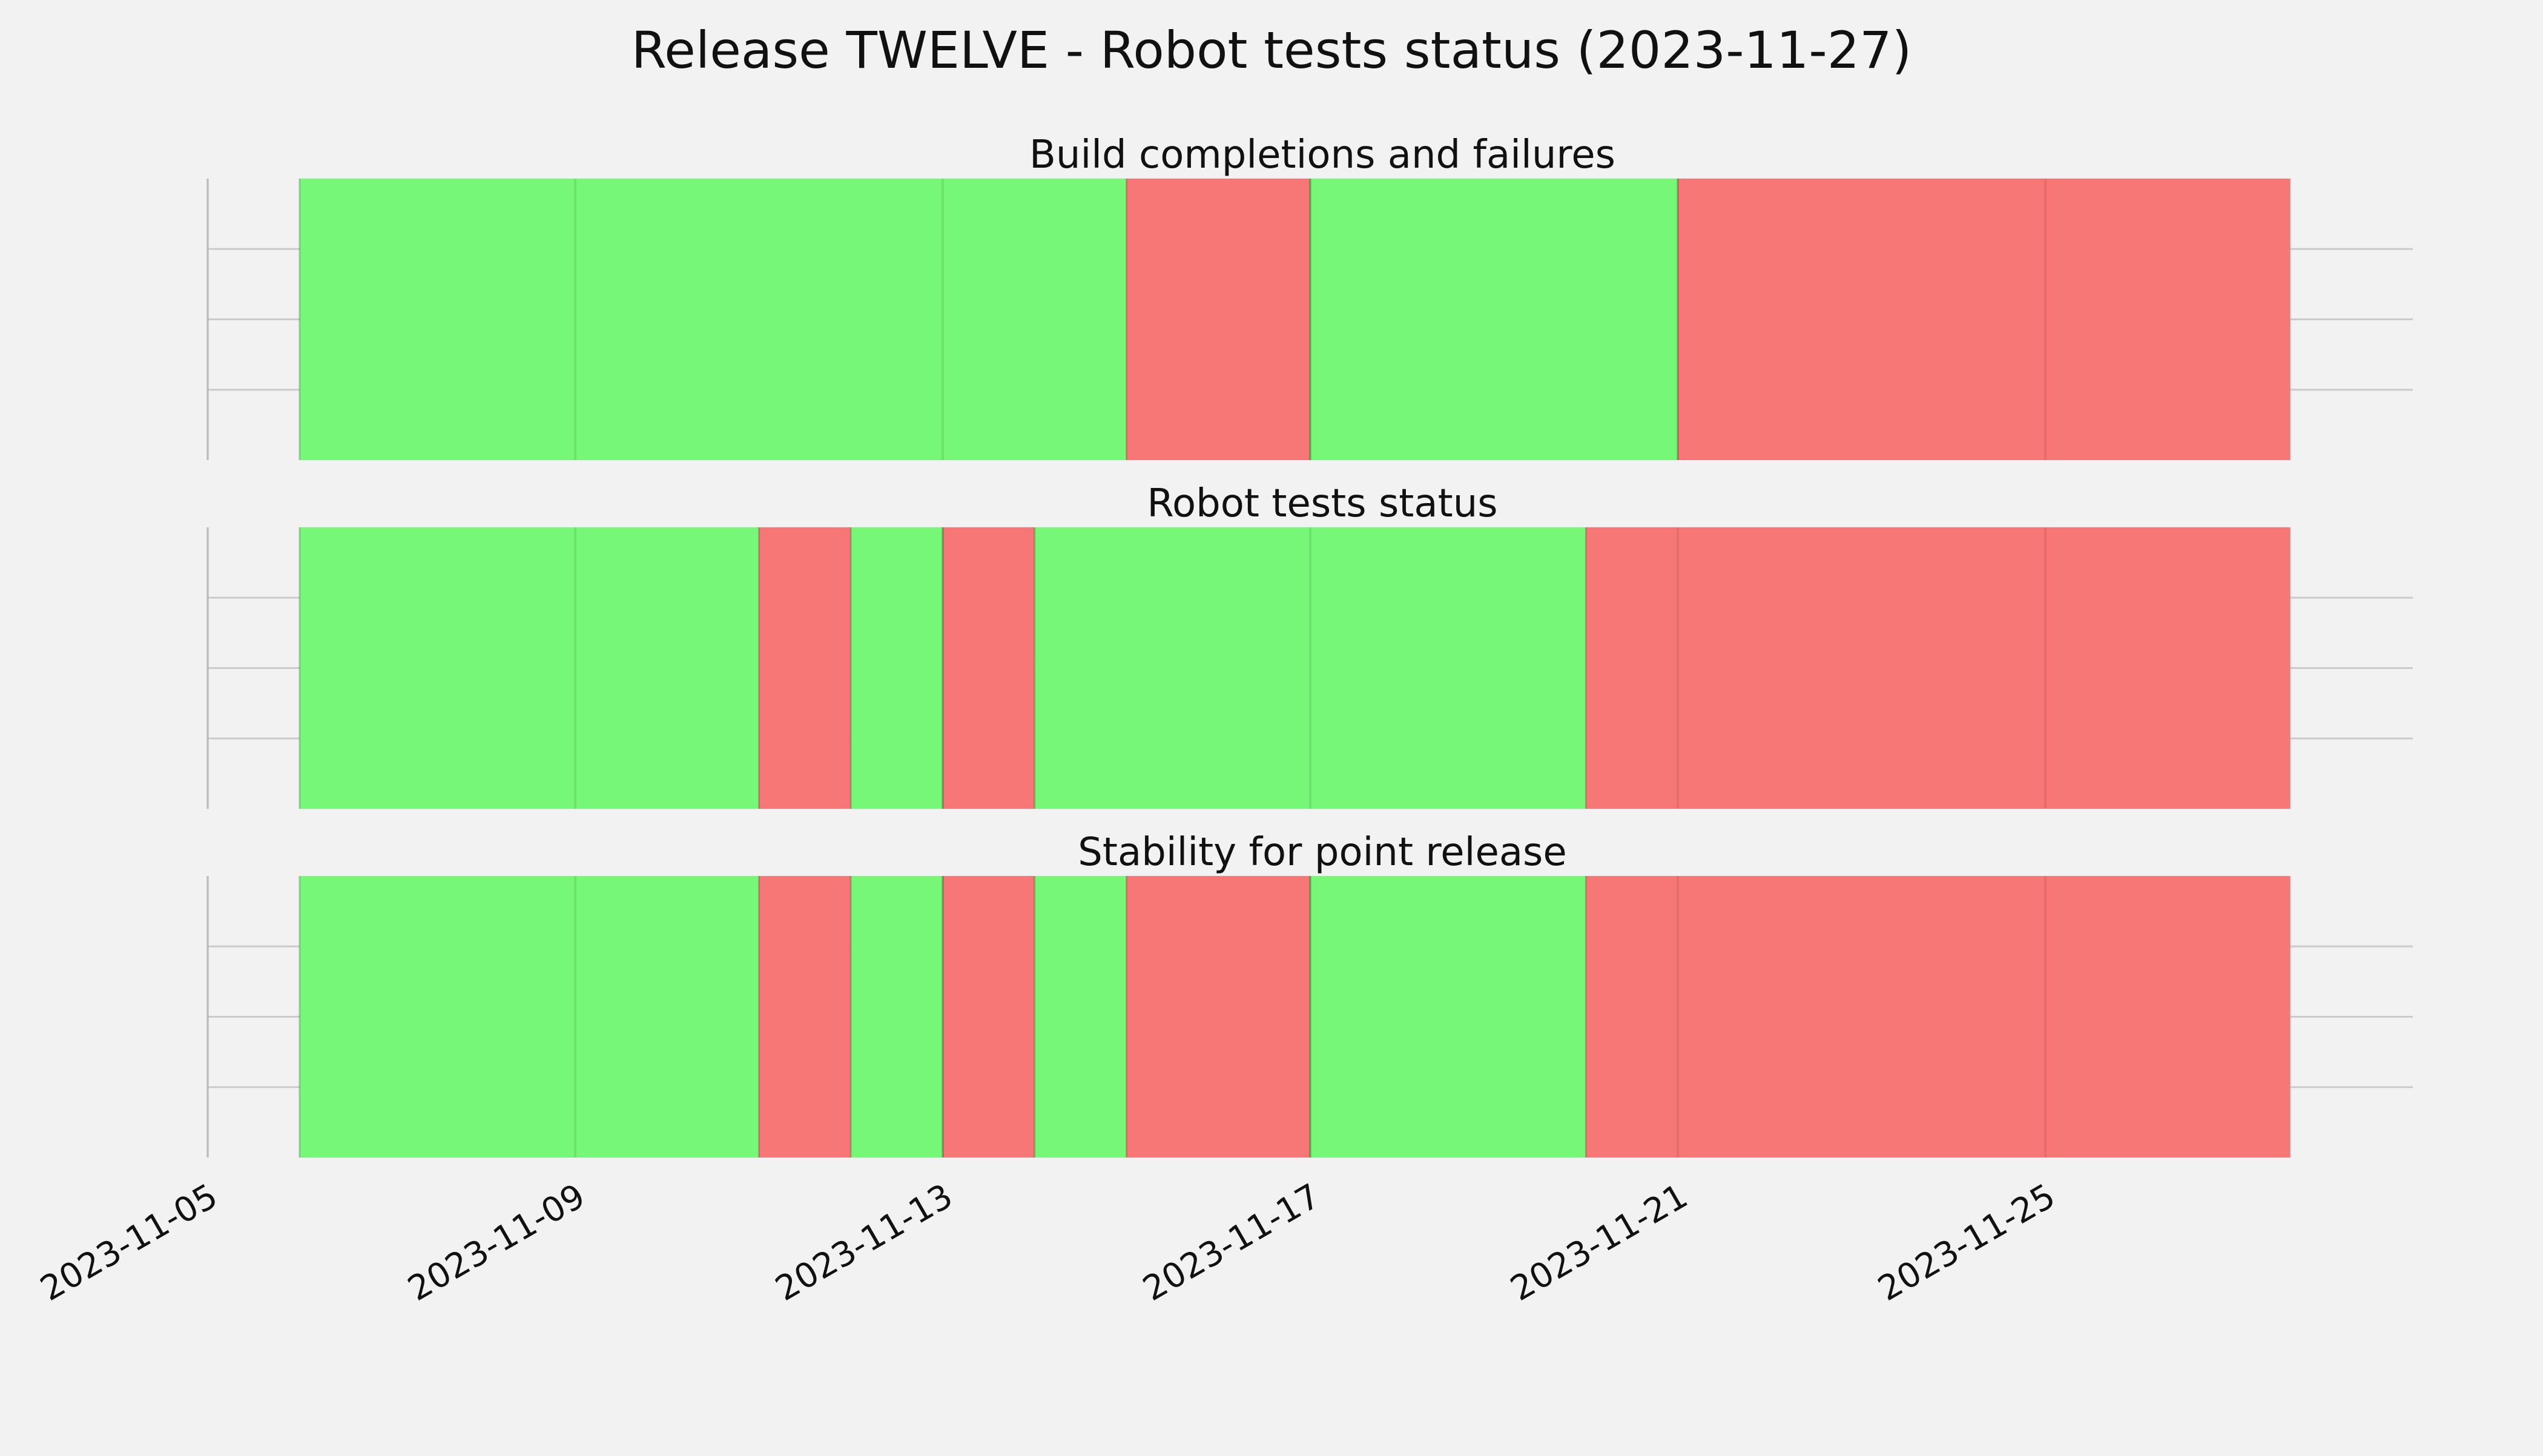 This screenshot has width=2543, height=1456. Describe the element at coordinates (1322, 155) in the screenshot. I see `panel-title: Build completions and failures` at that location.